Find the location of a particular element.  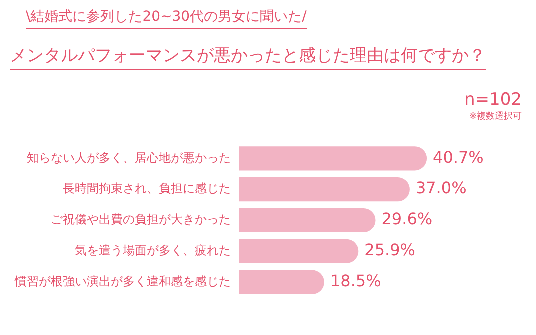

data-label: 40.7% is located at coordinates (458, 157).